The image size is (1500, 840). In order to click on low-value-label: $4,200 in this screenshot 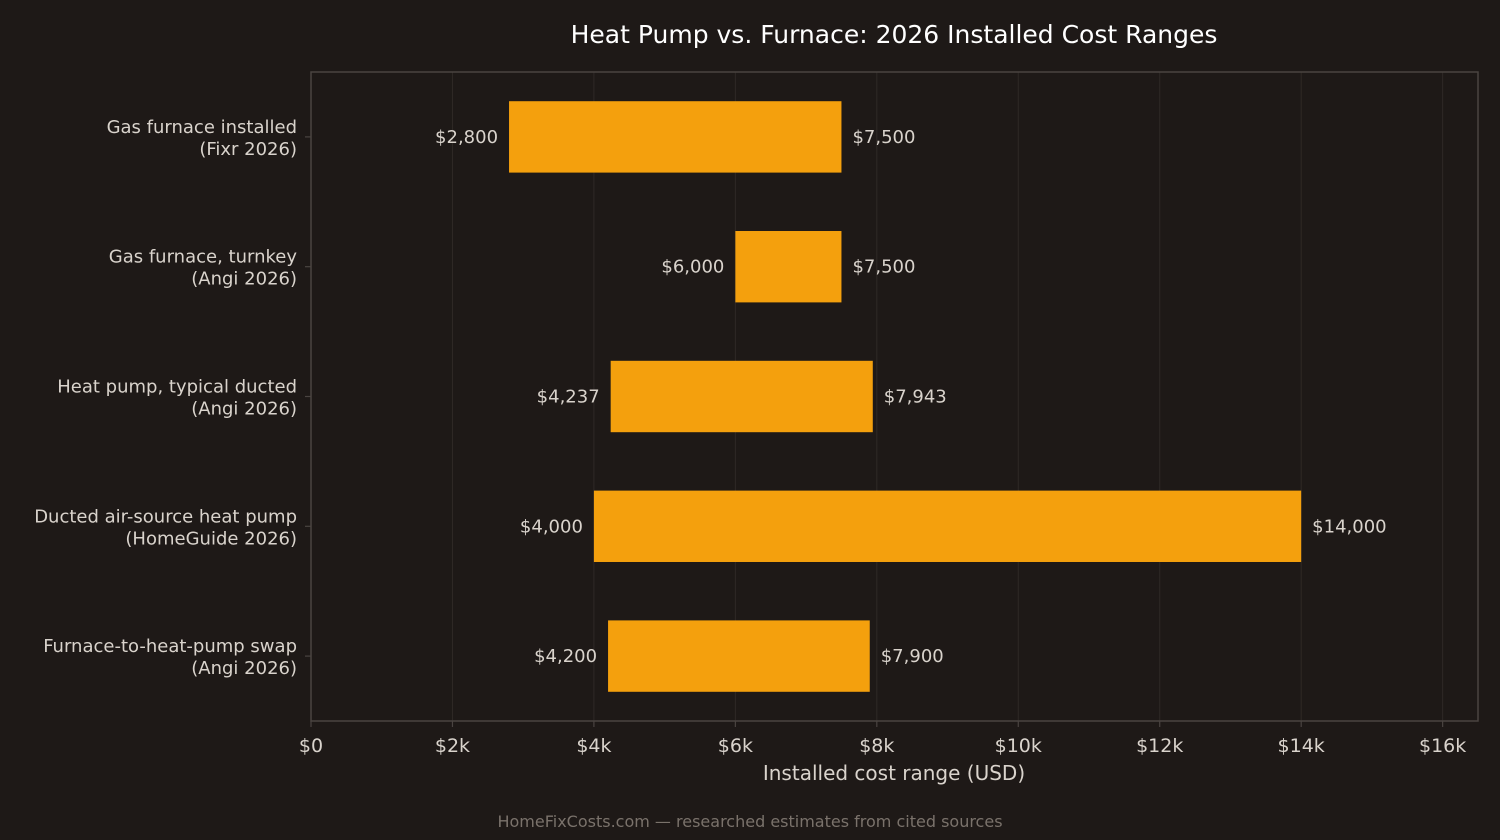, I will do `click(565, 656)`.